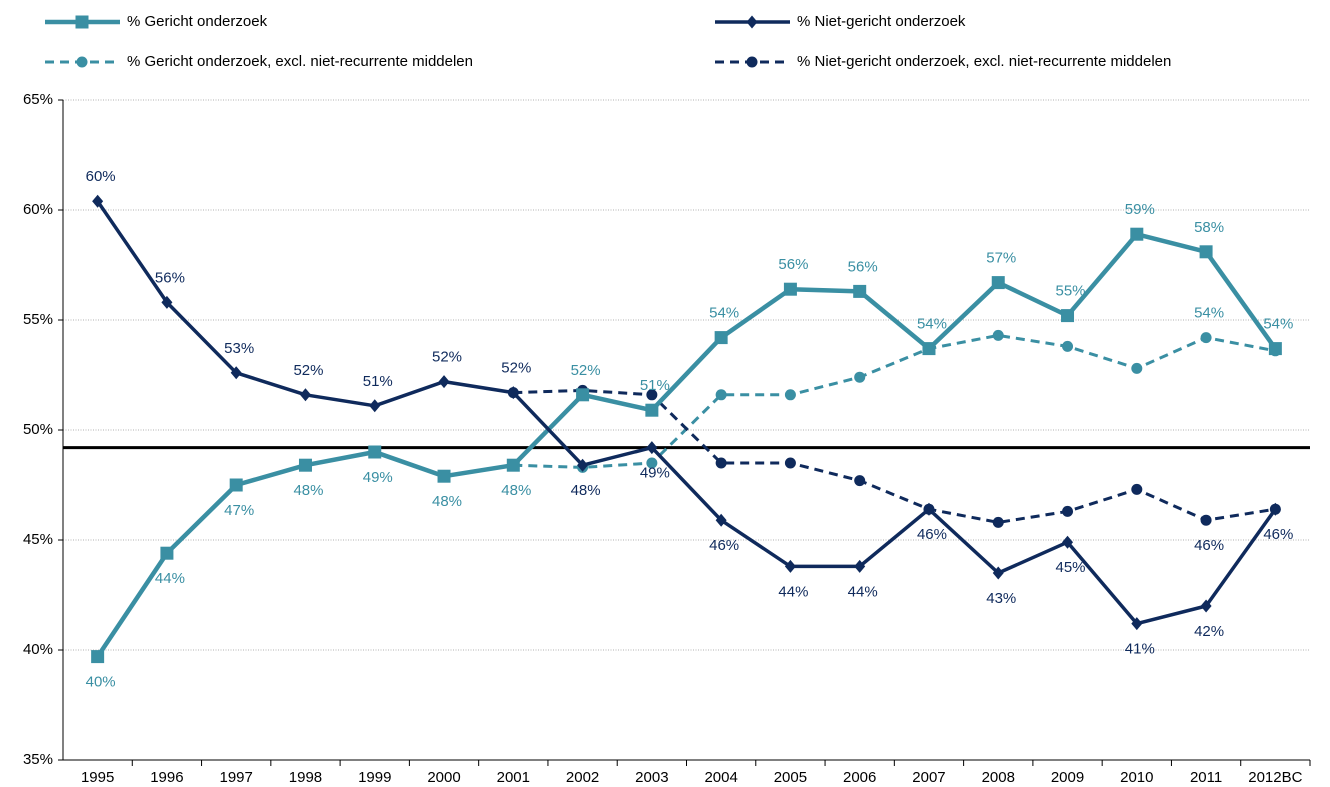 This screenshot has height=787, width=1330. Describe the element at coordinates (38, 429) in the screenshot. I see `y-tick-label: 50%` at that location.